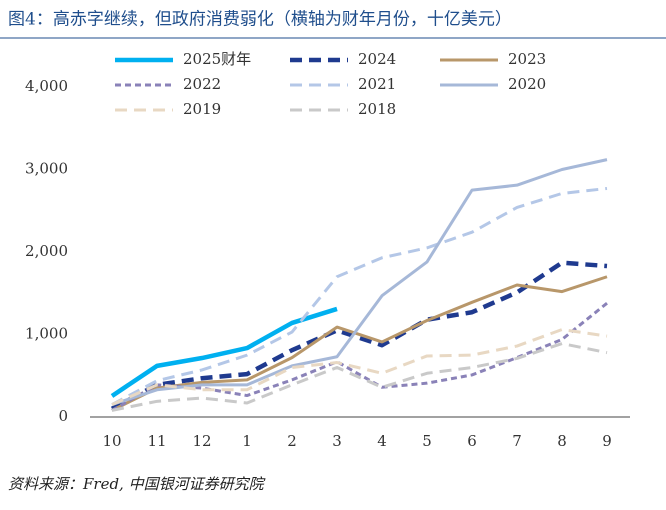 The width and height of the screenshot is (666, 510). Describe the element at coordinates (427, 441) in the screenshot. I see `x-tick-label: 5` at that location.